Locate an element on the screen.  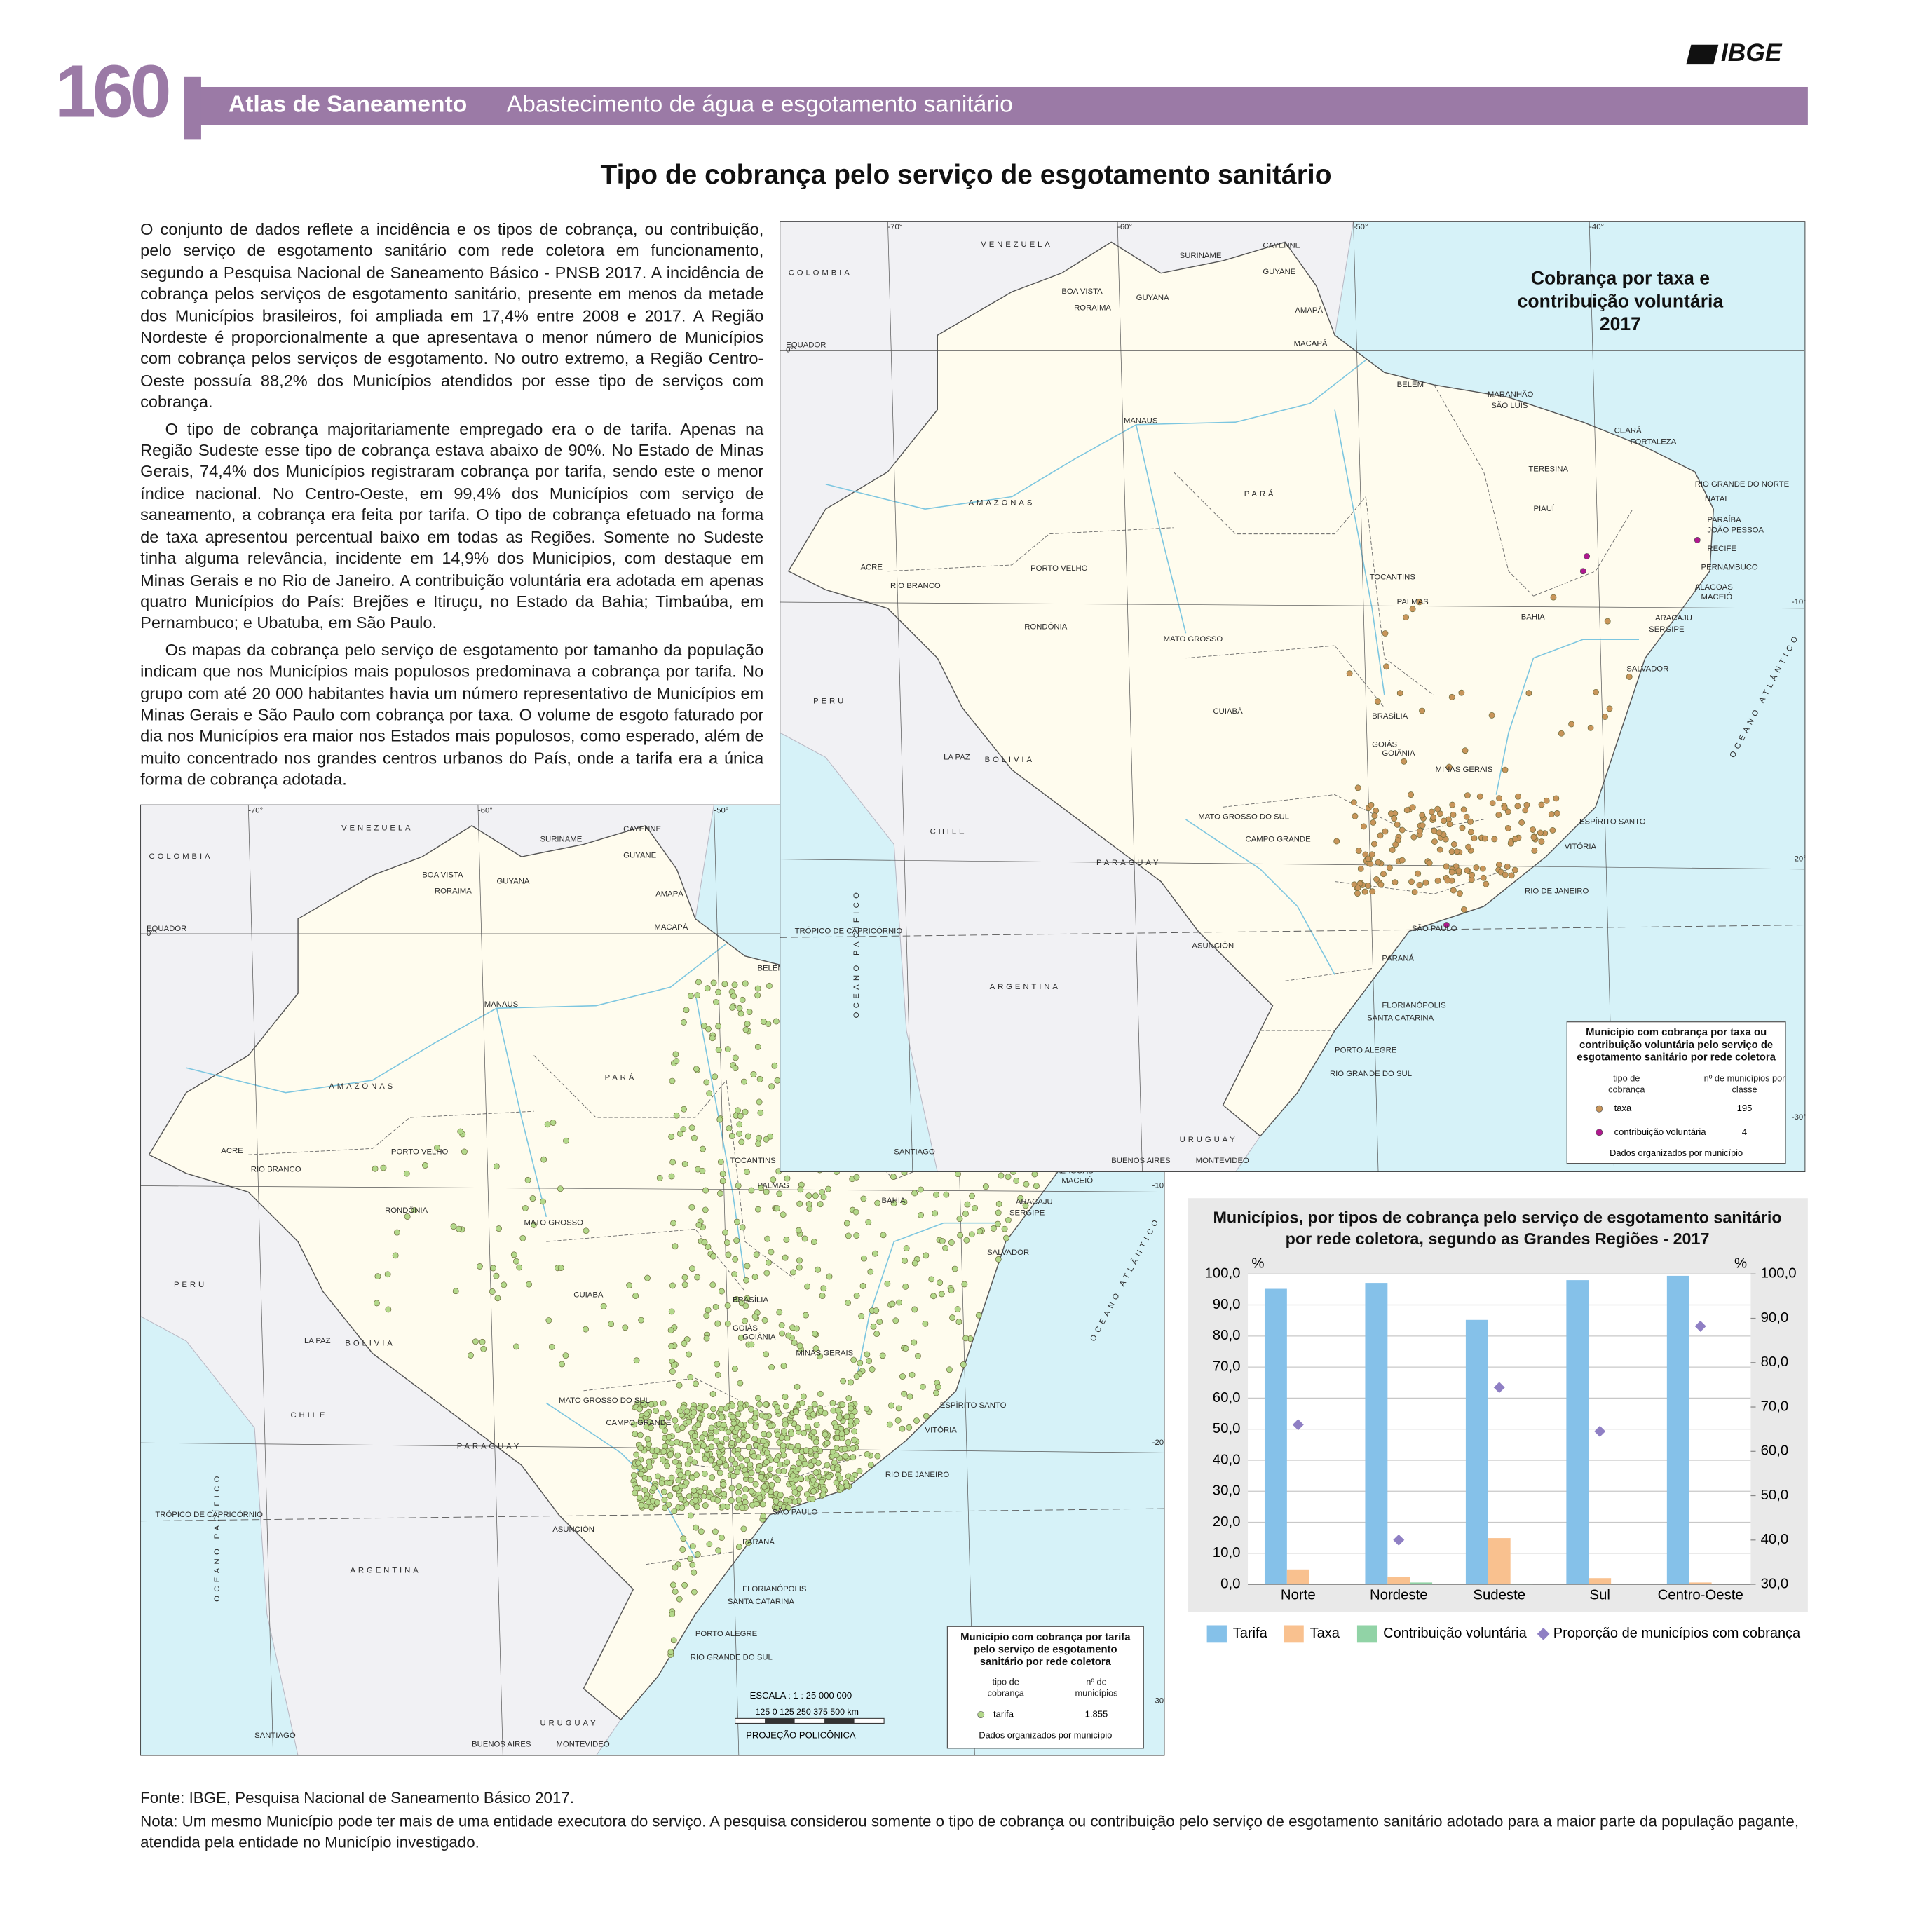
place-label: MANAUS is located at coordinates (501, 1004).